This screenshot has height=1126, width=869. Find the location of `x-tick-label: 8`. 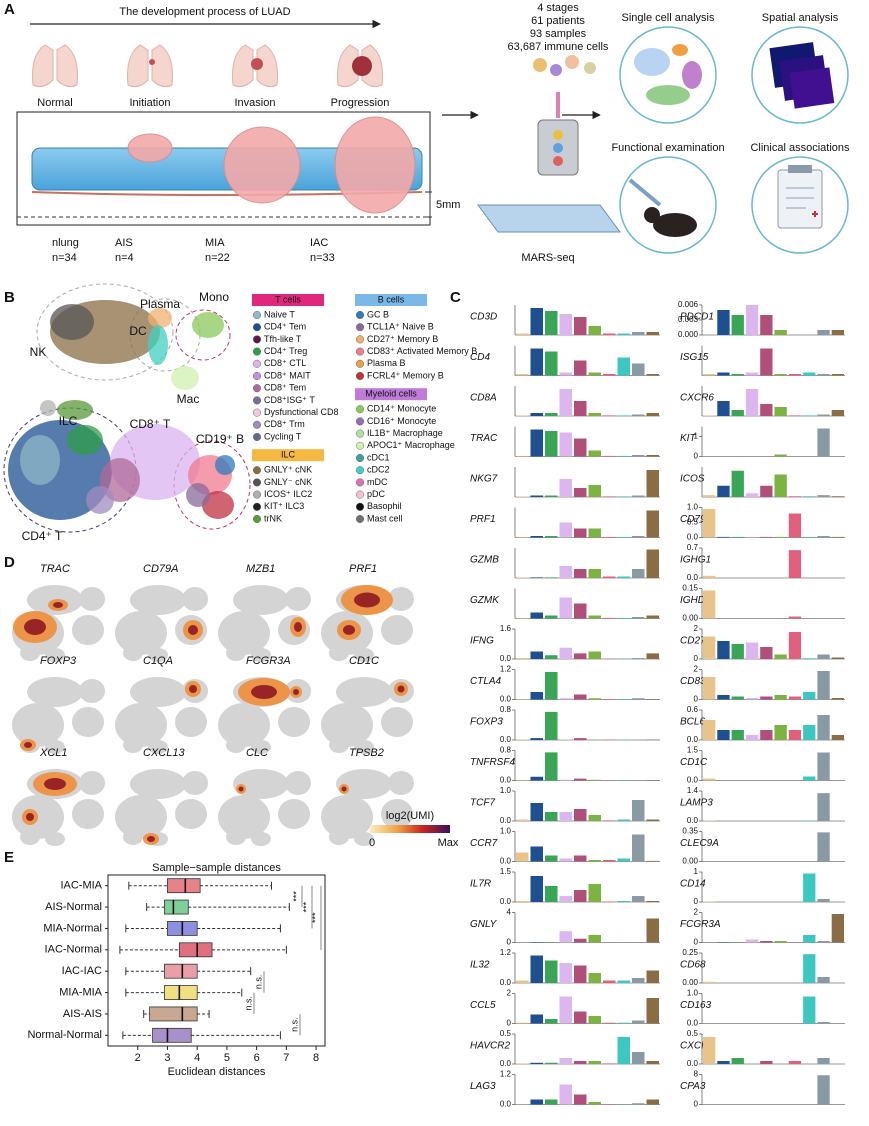

x-tick-label: 8 is located at coordinates (316, 1058).